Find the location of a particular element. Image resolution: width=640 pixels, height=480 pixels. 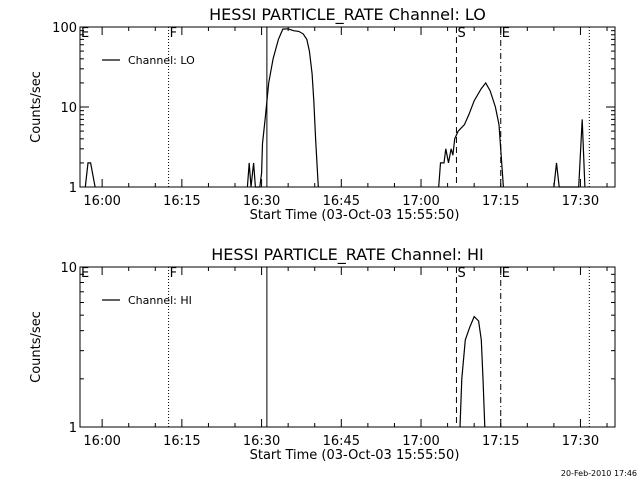

series-line is located at coordinates (472, 371).